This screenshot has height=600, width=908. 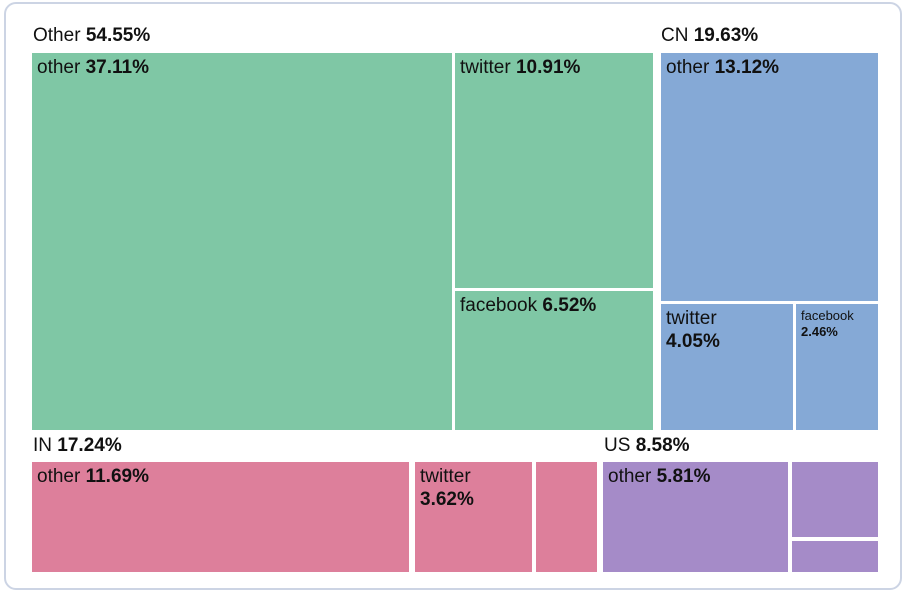 What do you see at coordinates (220, 475) in the screenshot?
I see `cell-label: other 11.69%` at bounding box center [220, 475].